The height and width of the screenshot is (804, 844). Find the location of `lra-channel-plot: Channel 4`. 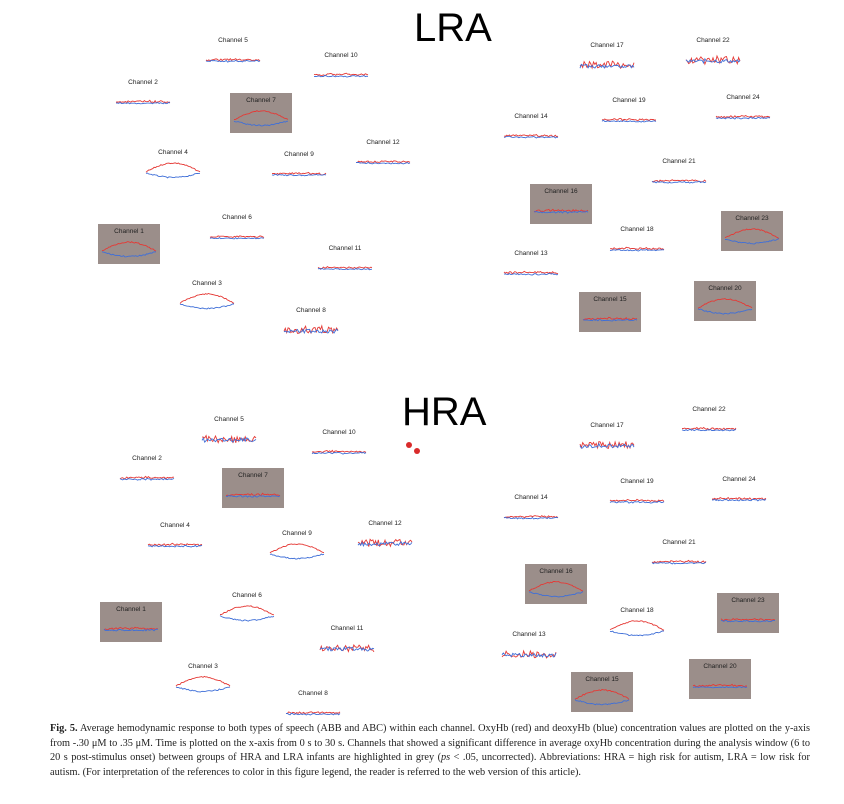

lra-channel-plot: Channel 4 is located at coordinates (173, 165).